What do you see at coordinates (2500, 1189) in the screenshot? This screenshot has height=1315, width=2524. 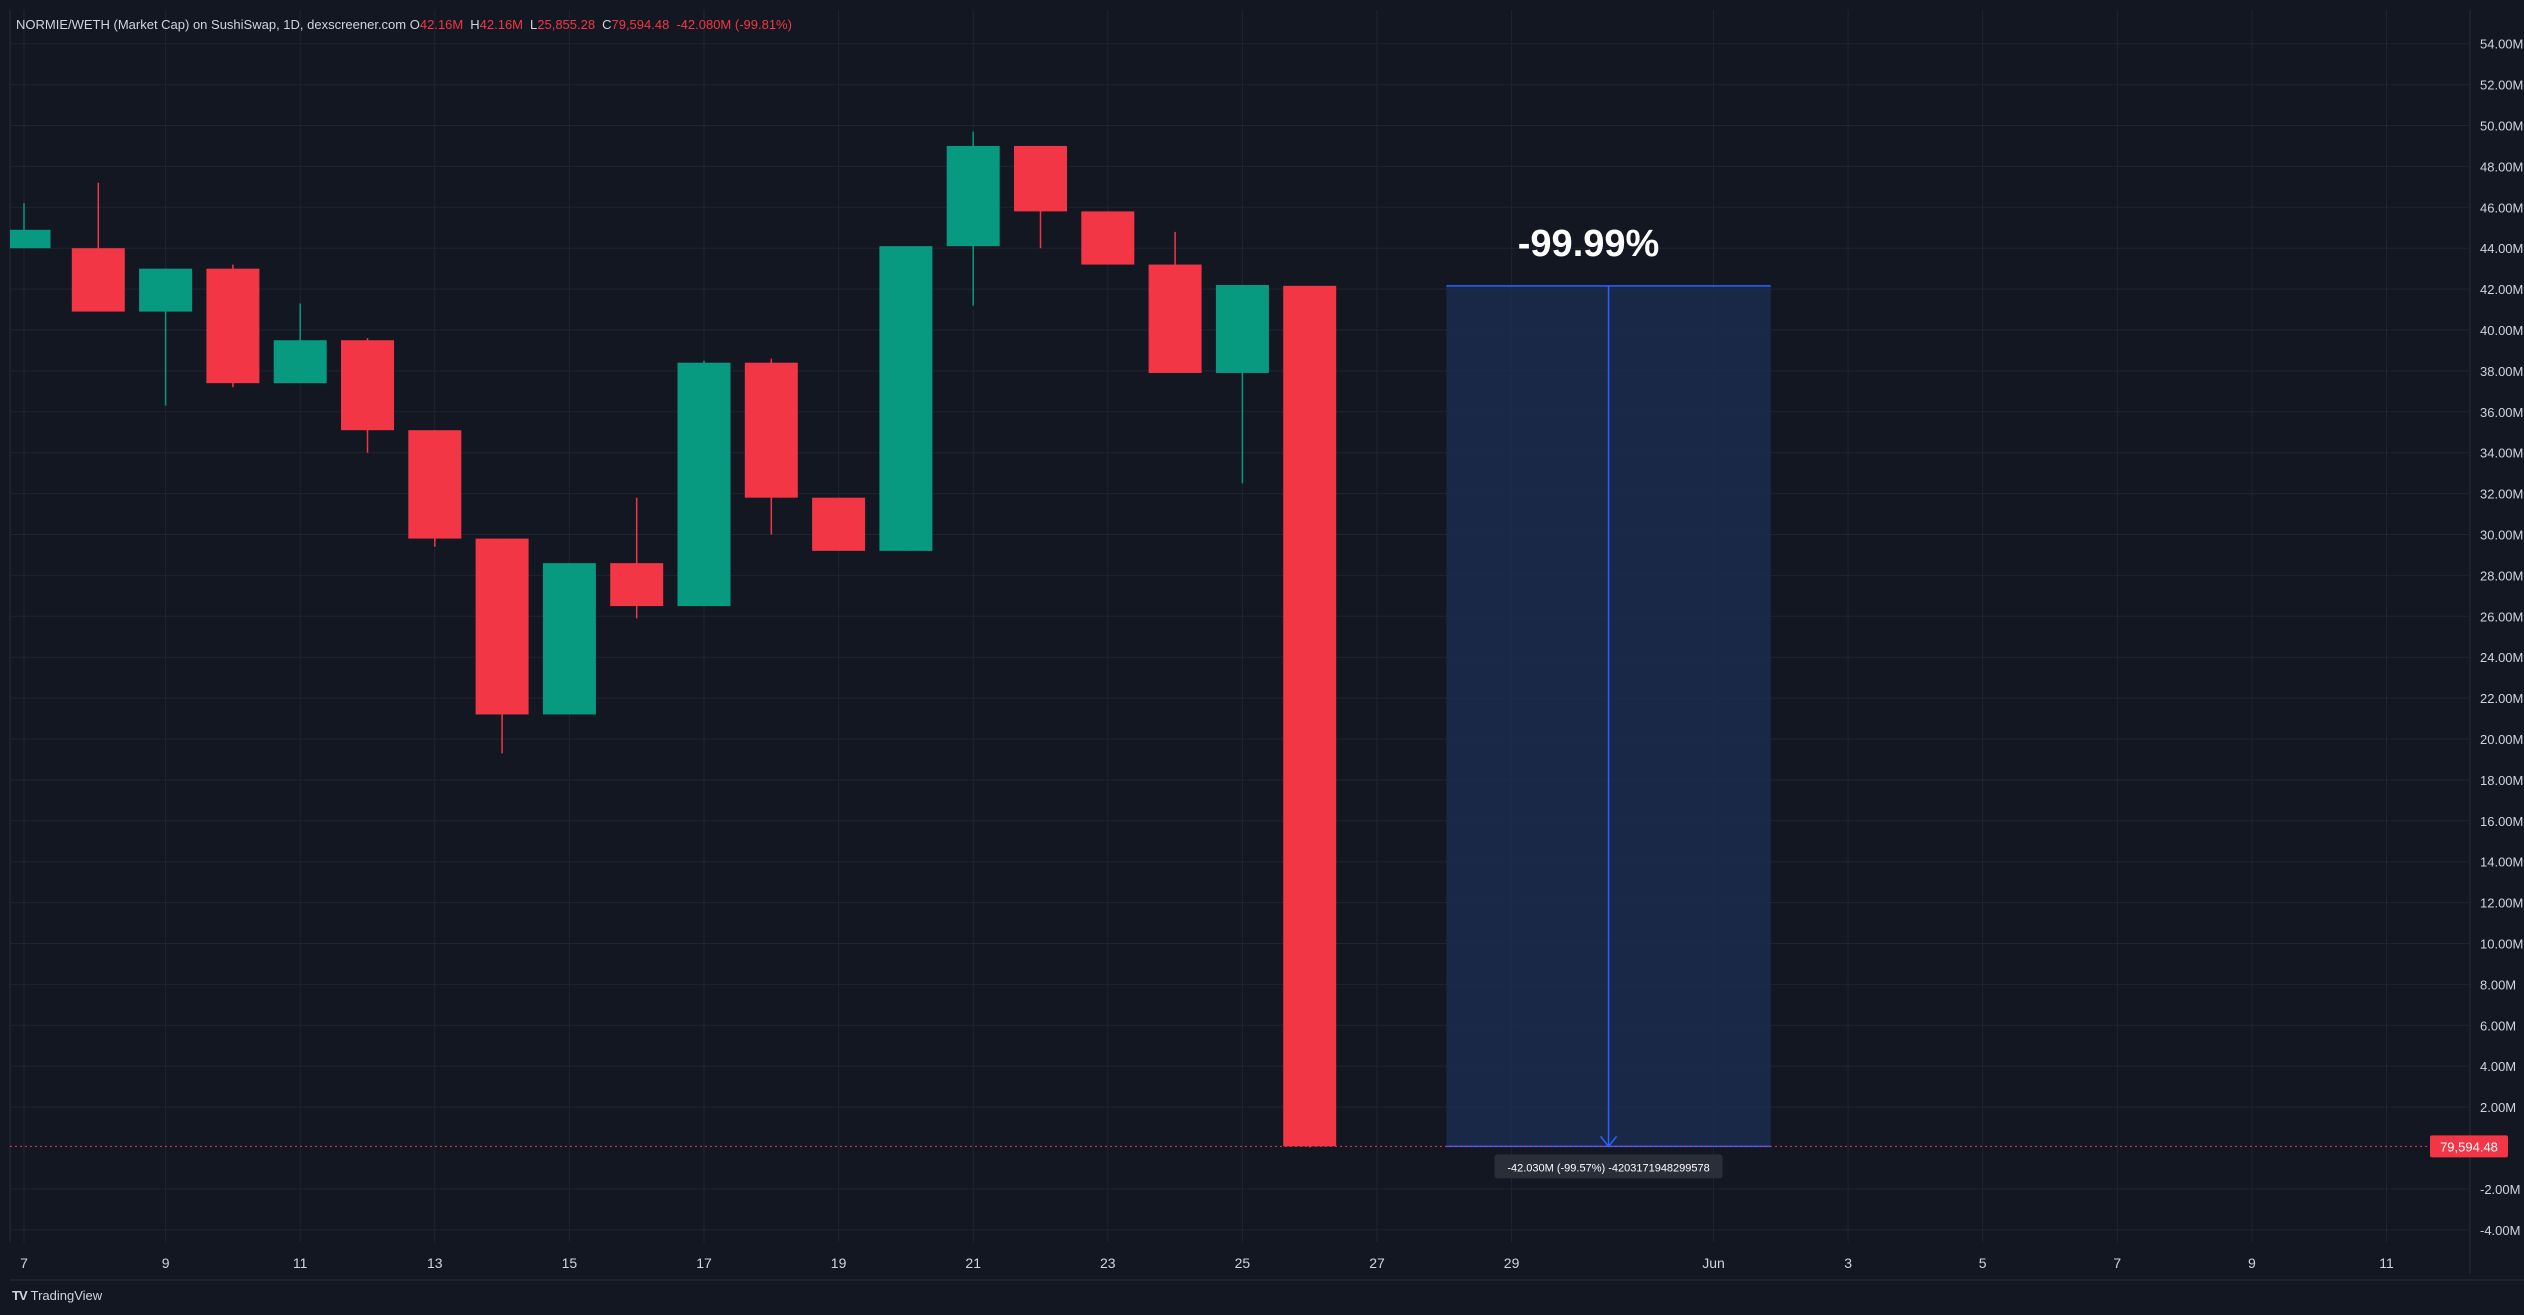 I see `y-tick-label: -2.00M` at bounding box center [2500, 1189].